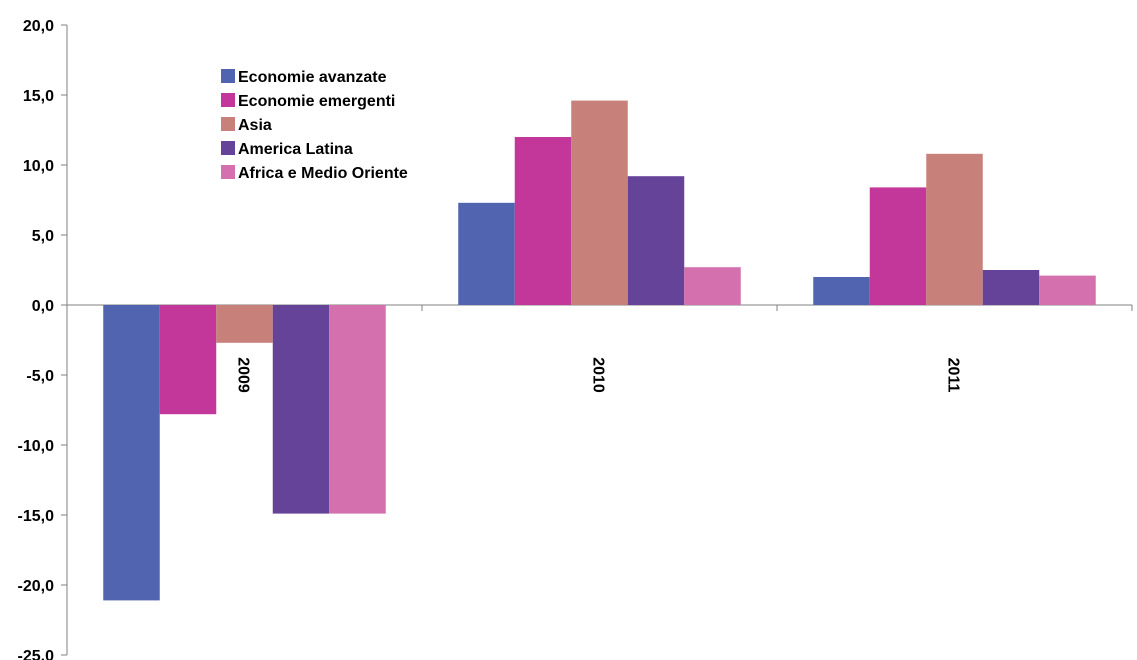 Image resolution: width=1137 pixels, height=660 pixels. I want to click on category-label: 2010, so click(598, 375).